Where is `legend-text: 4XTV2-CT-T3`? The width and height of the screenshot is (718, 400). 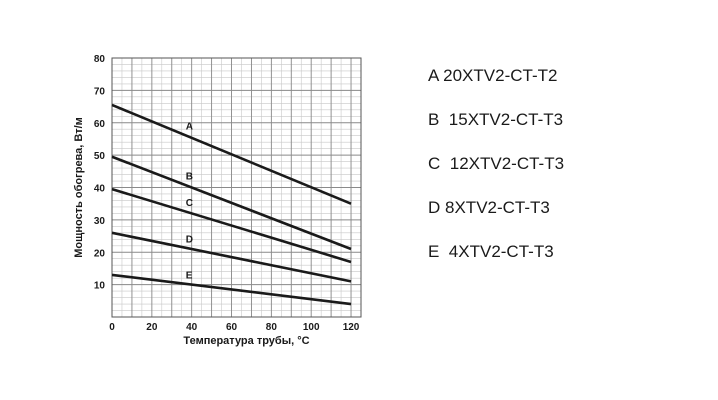
legend-text: 4XTV2-CT-T3 is located at coordinates (501, 251).